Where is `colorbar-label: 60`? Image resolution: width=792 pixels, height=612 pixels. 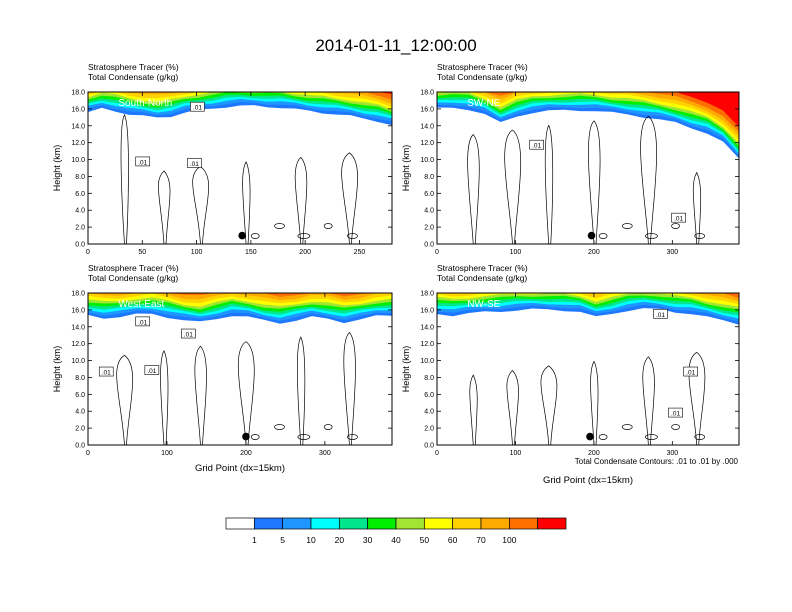 colorbar-label: 60 is located at coordinates (453, 540).